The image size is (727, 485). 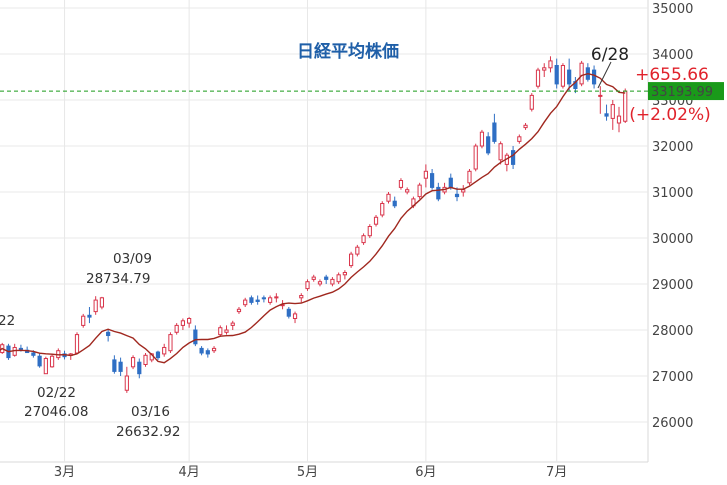 What do you see at coordinates (672, 239) in the screenshot?
I see `y-tick-label: 30000` at bounding box center [672, 239].